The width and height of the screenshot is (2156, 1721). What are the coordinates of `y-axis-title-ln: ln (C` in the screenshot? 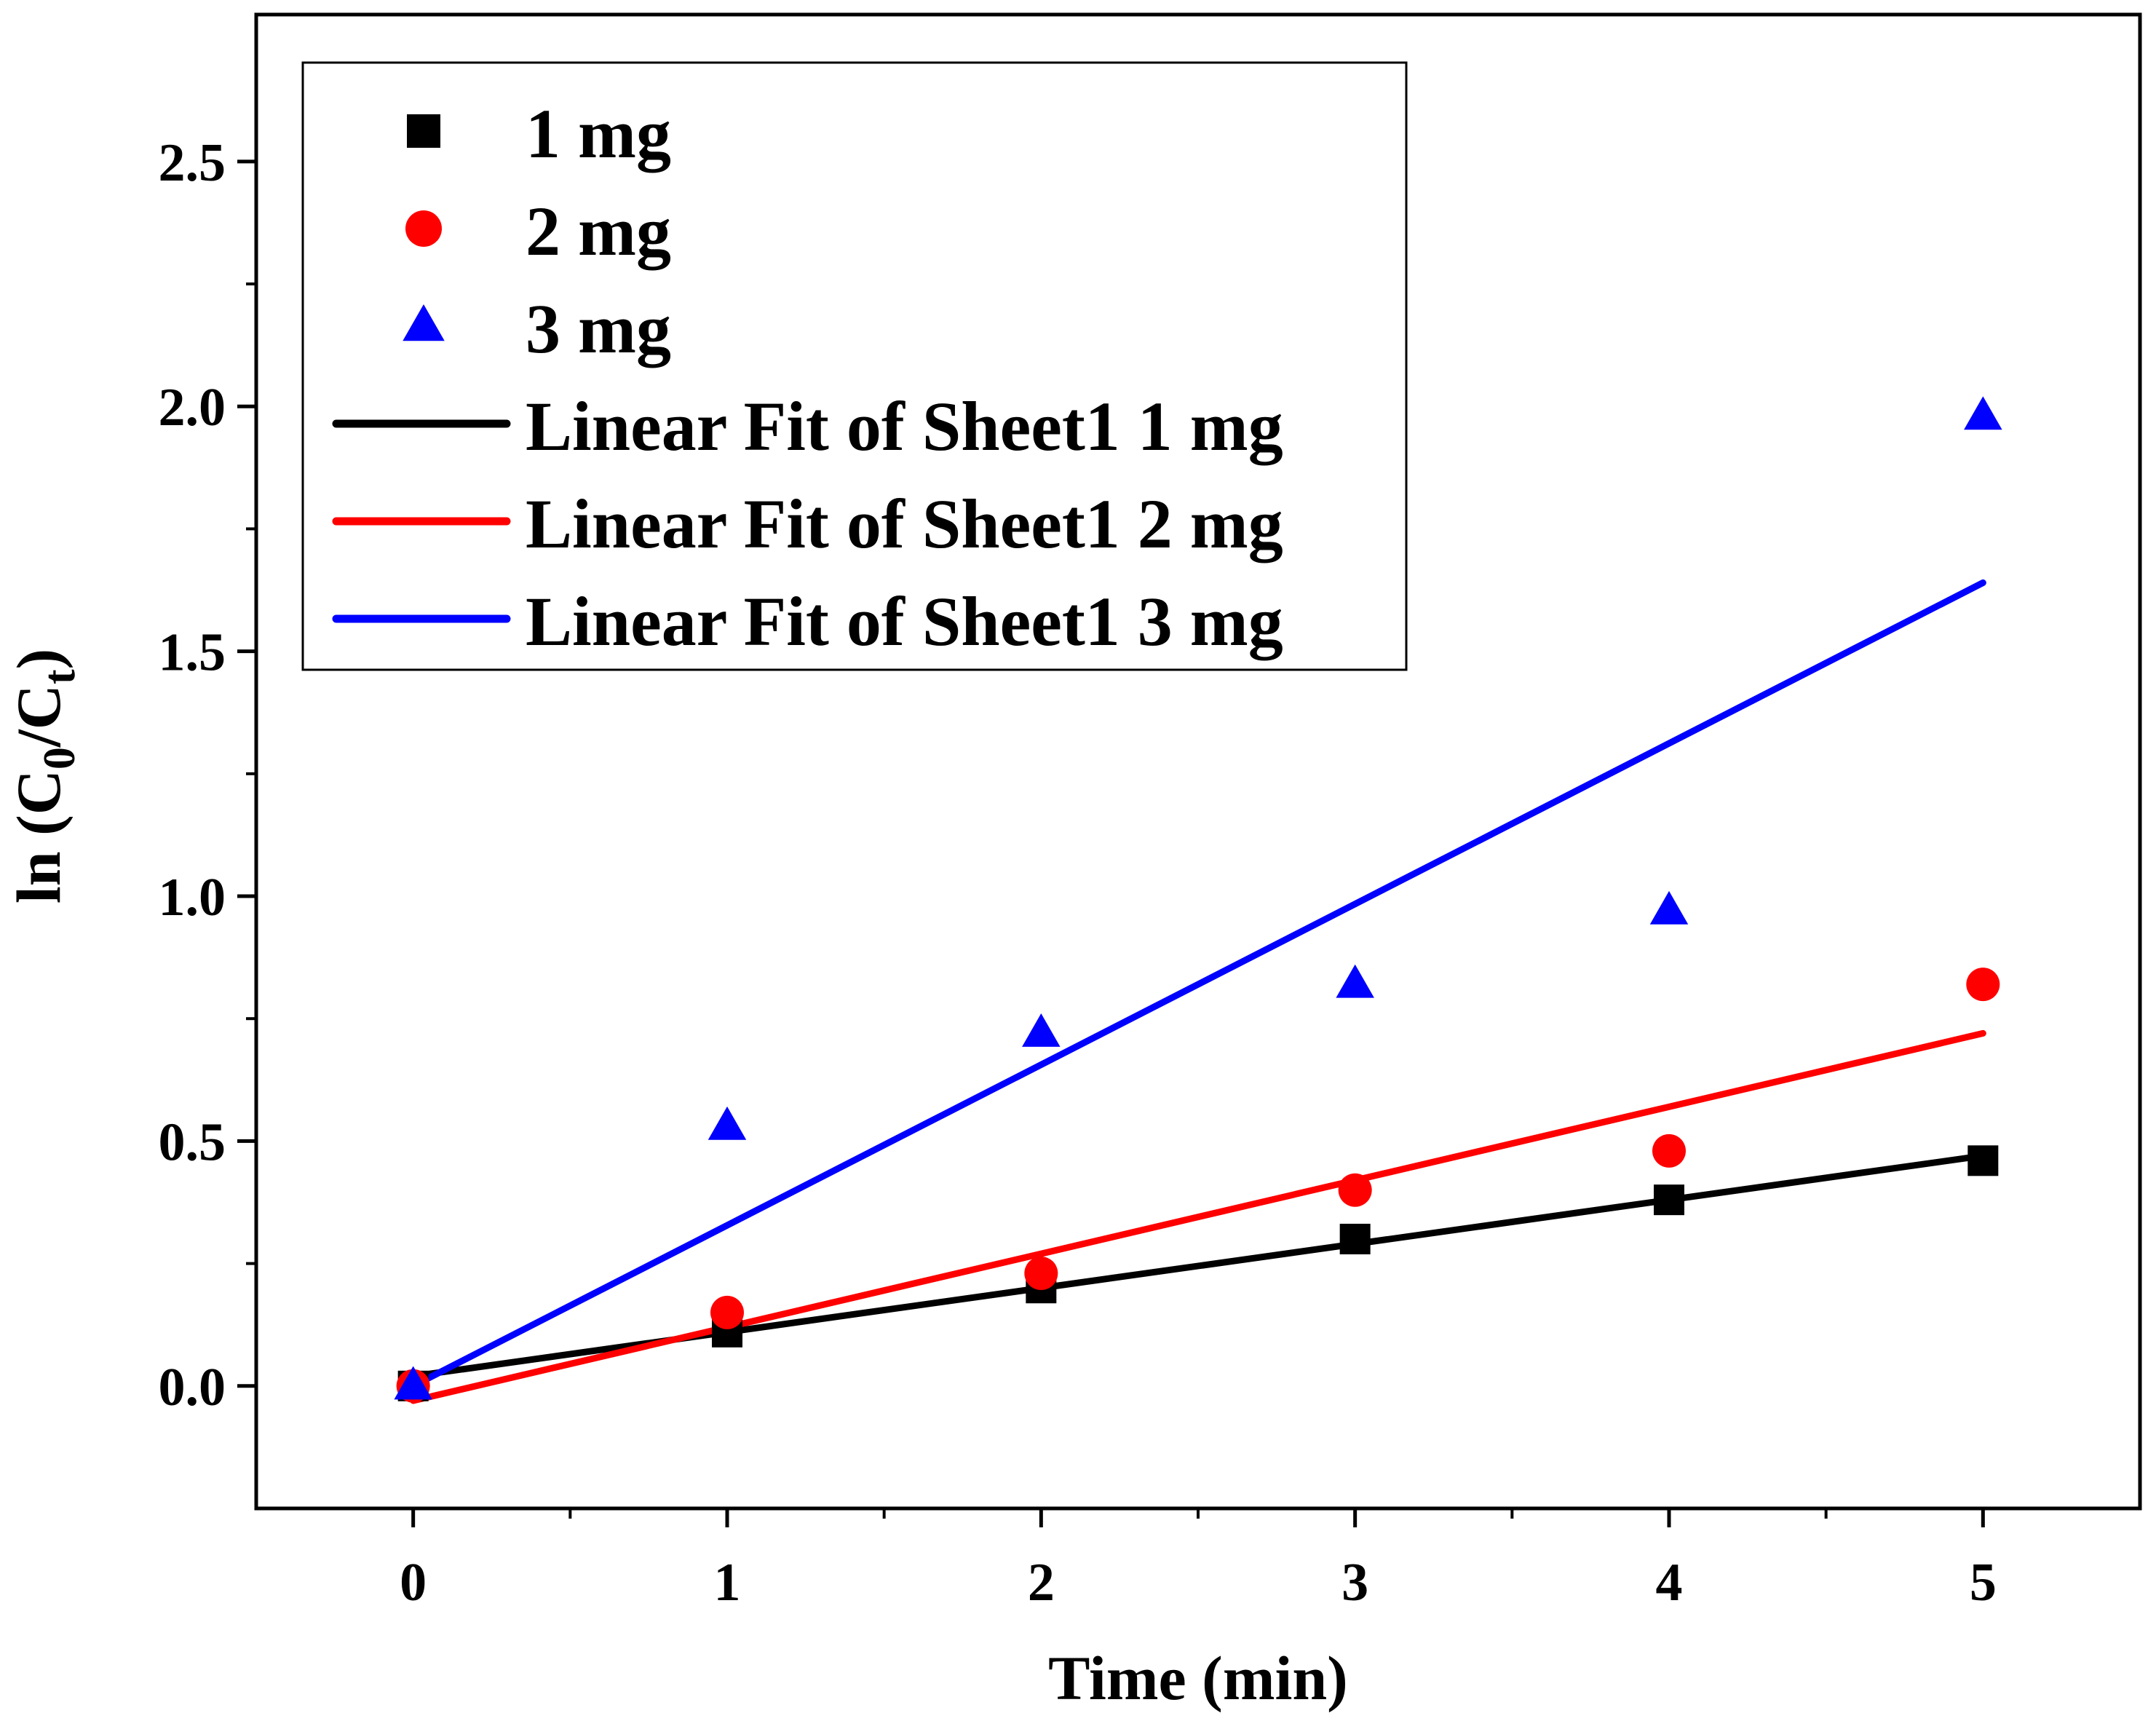 It's located at (39, 836).